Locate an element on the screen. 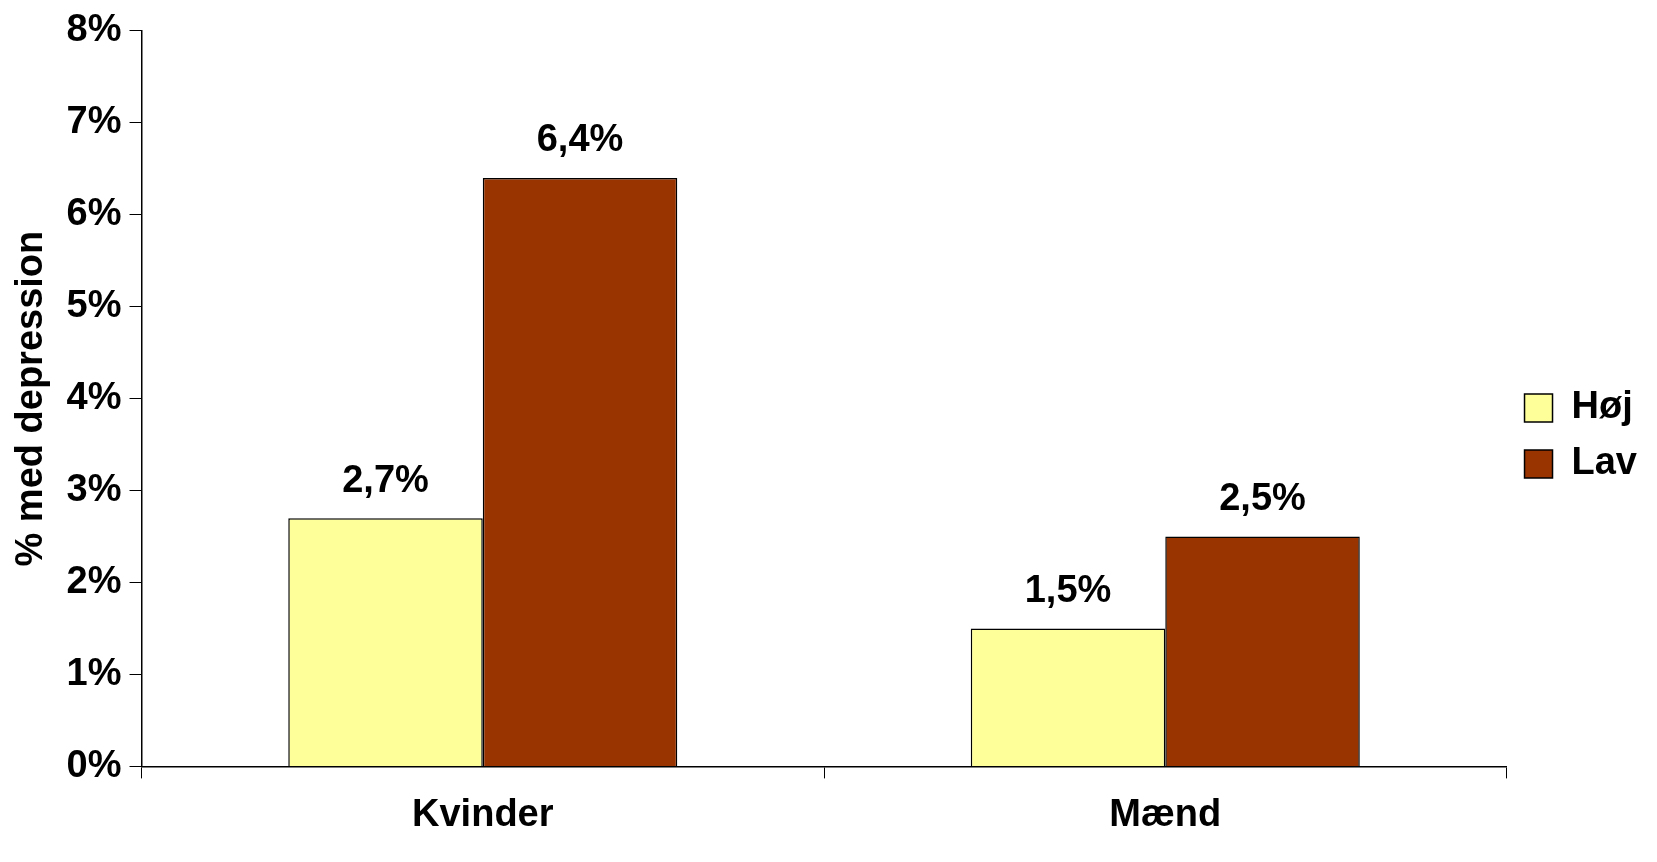 The width and height of the screenshot is (1657, 862). y-tick-label: 2% is located at coordinates (94, 579).